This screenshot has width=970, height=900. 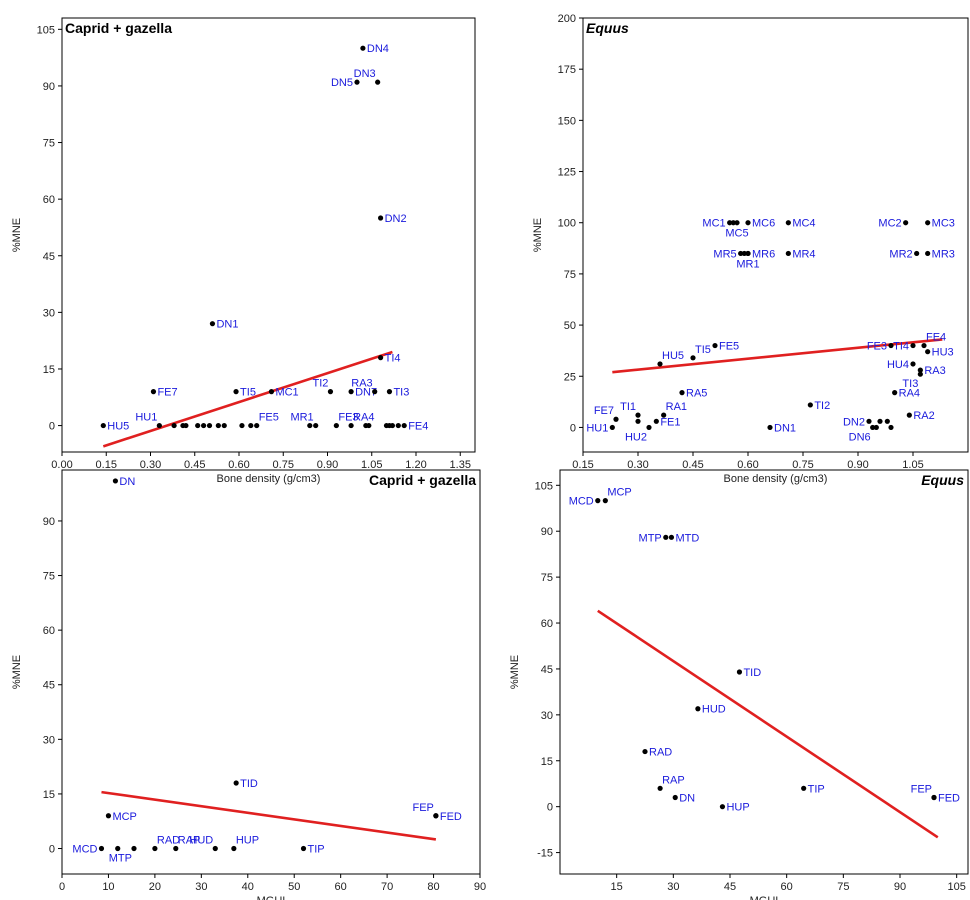 I want to click on x-tick-label: 0.90, so click(x=857, y=465).